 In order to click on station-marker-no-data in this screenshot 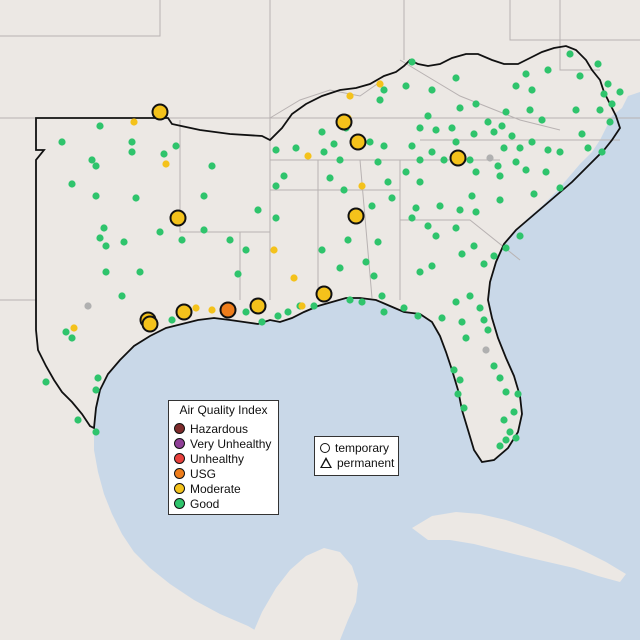, I will do `click(490, 158)`.